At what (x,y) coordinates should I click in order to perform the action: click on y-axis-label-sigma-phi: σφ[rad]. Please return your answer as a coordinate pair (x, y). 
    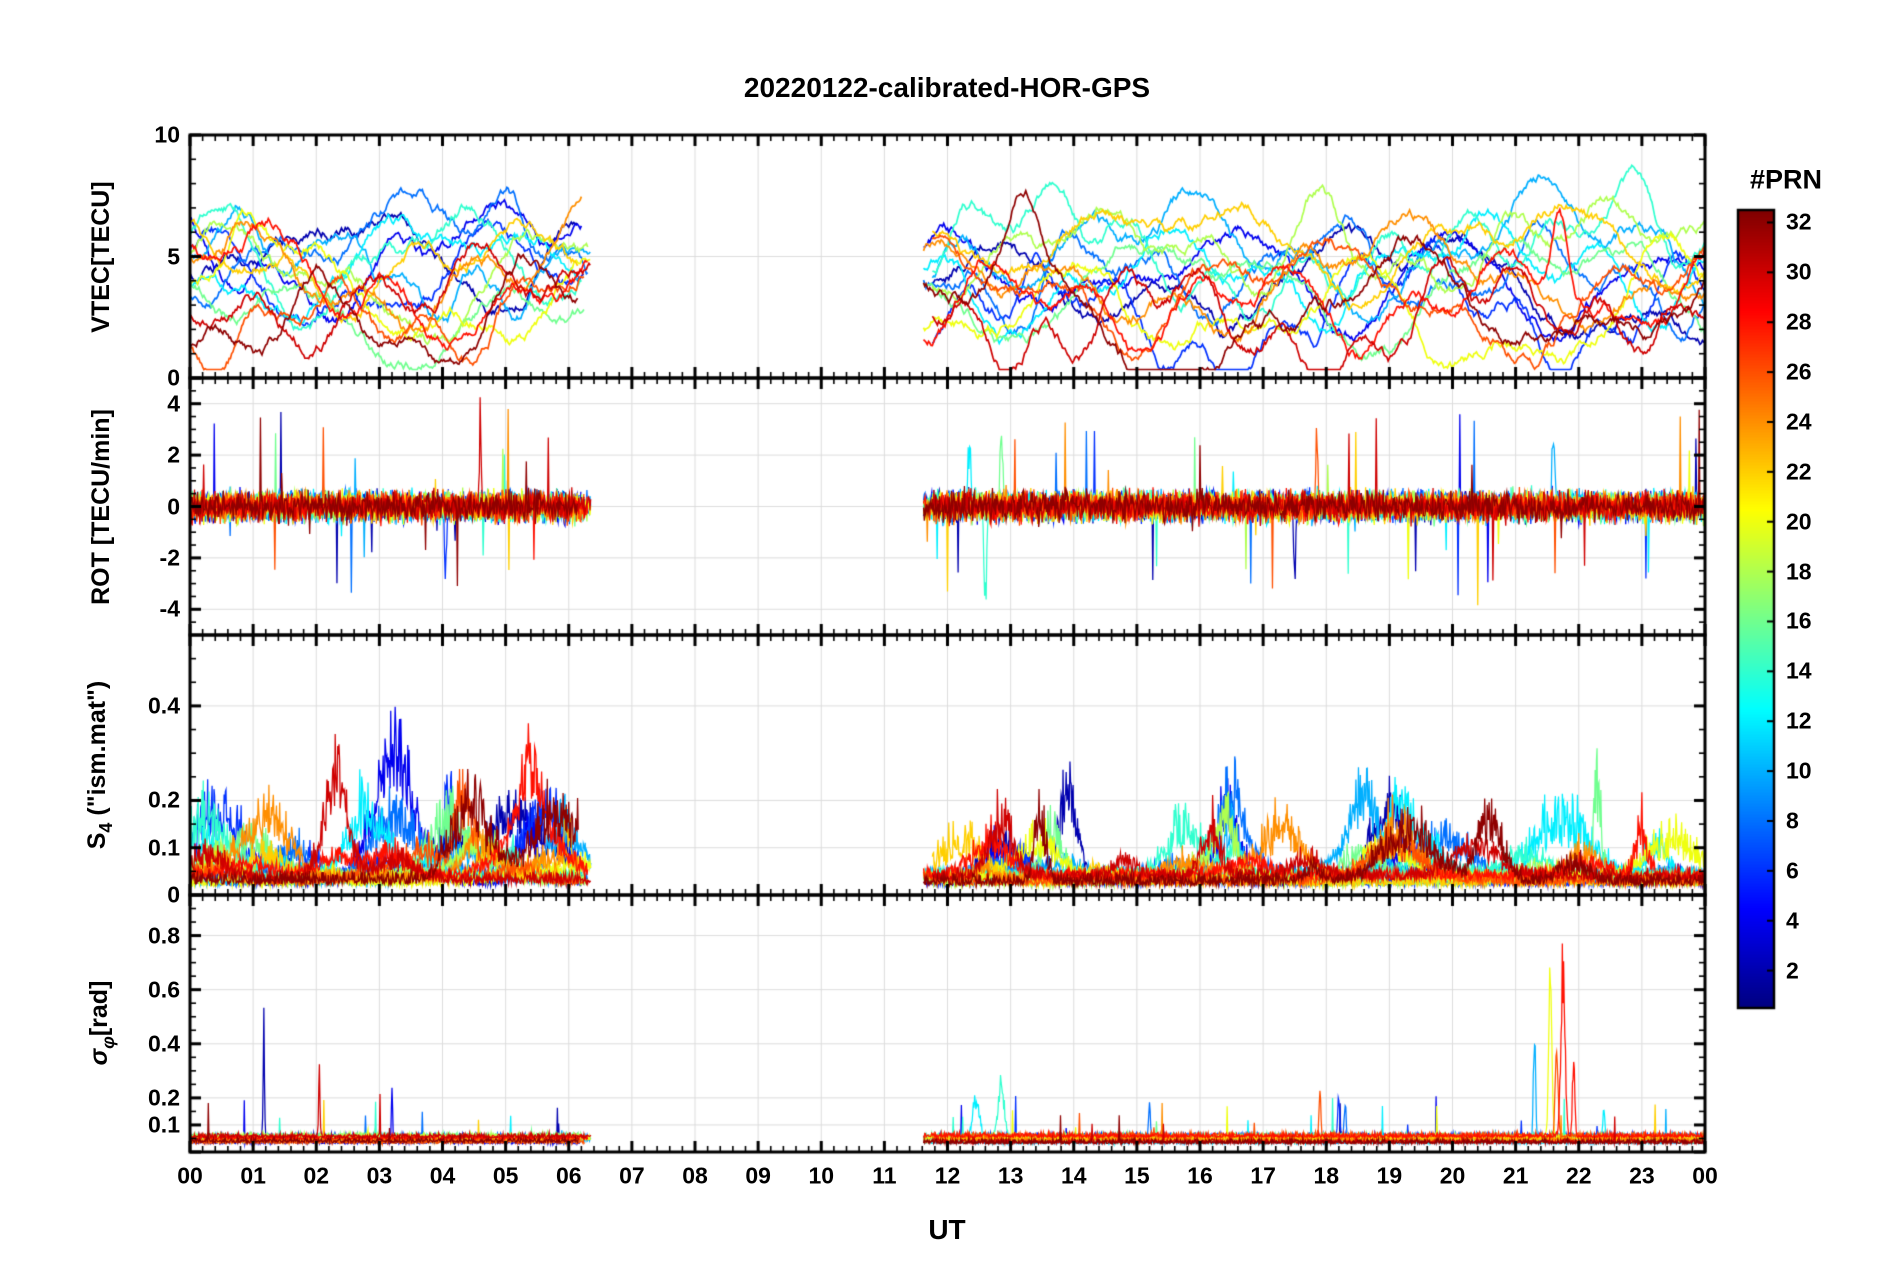
    Looking at the image, I should click on (102, 1023).